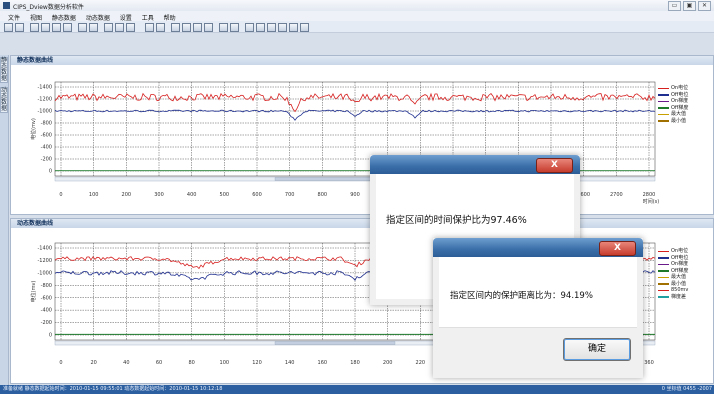 This screenshot has height=394, width=714. Describe the element at coordinates (208, 27) in the screenshot. I see `toolbar-select2-icon` at that location.